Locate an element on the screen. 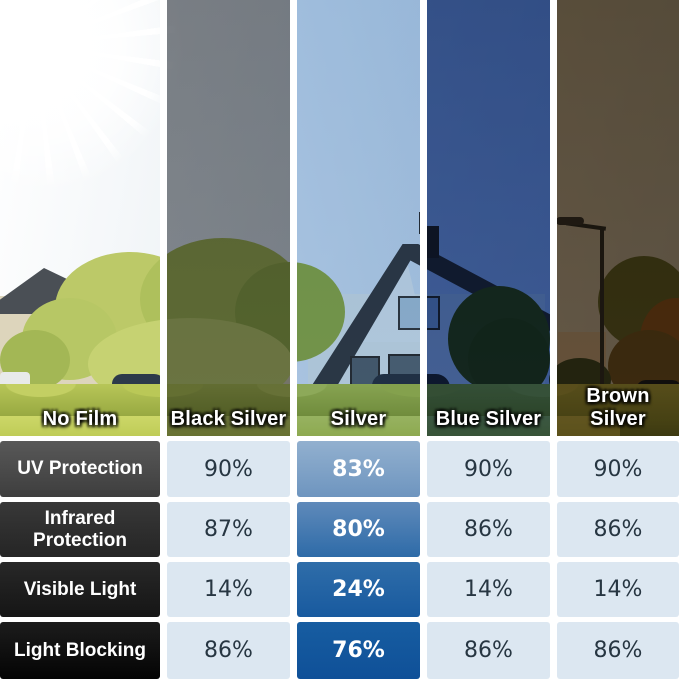  cell-lb-blue-silver: 86% is located at coordinates (488, 650).